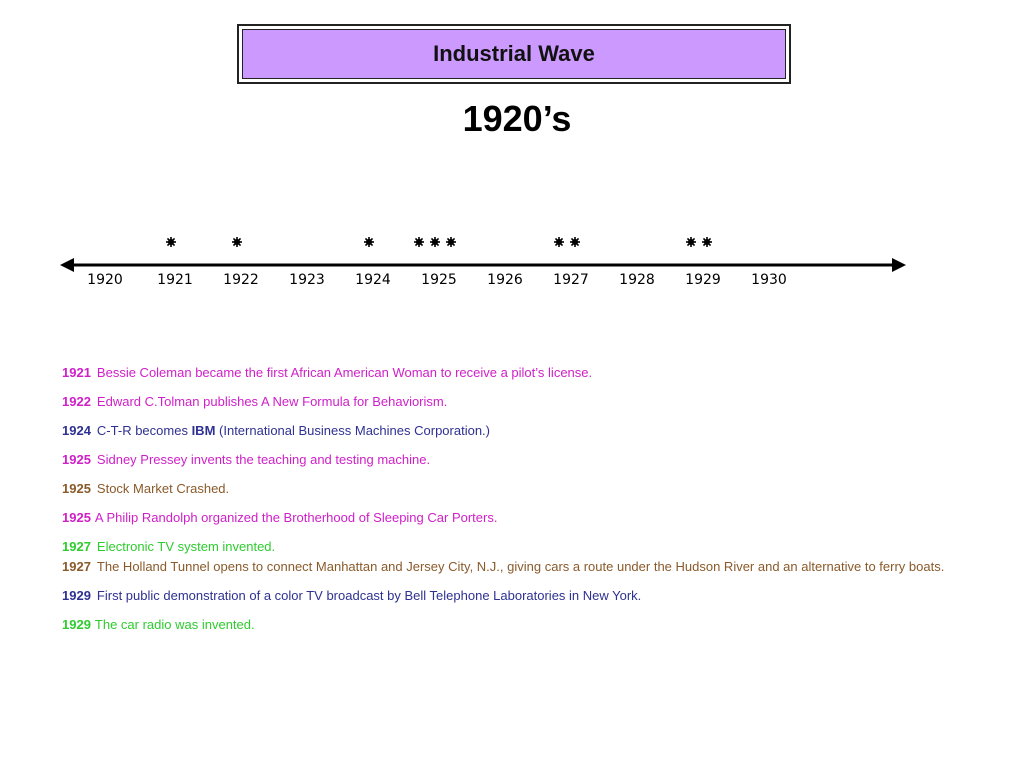 The image size is (1024, 768). I want to click on event-text: Electronic TV system invented., so click(186, 546).